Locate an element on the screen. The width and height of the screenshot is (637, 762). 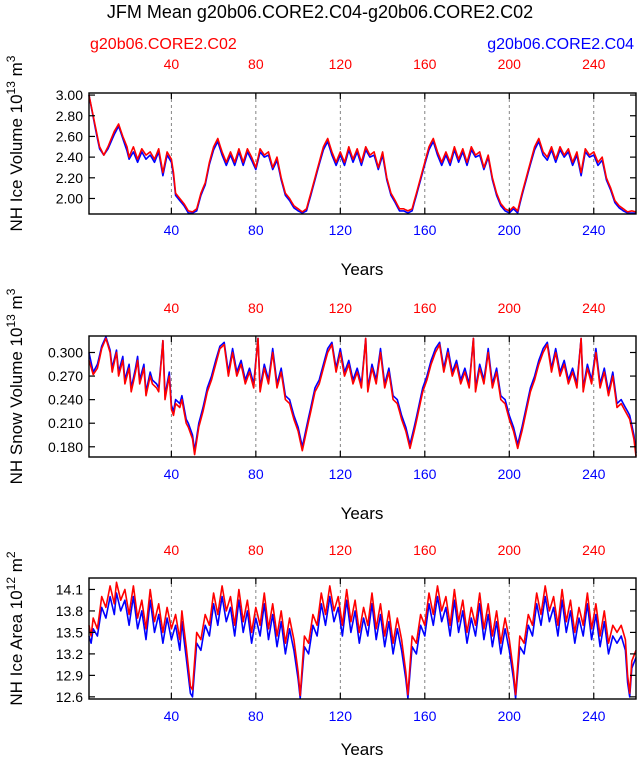
y-axis-title: NH Ice Area 1012 m2 is located at coordinates (15, 628).